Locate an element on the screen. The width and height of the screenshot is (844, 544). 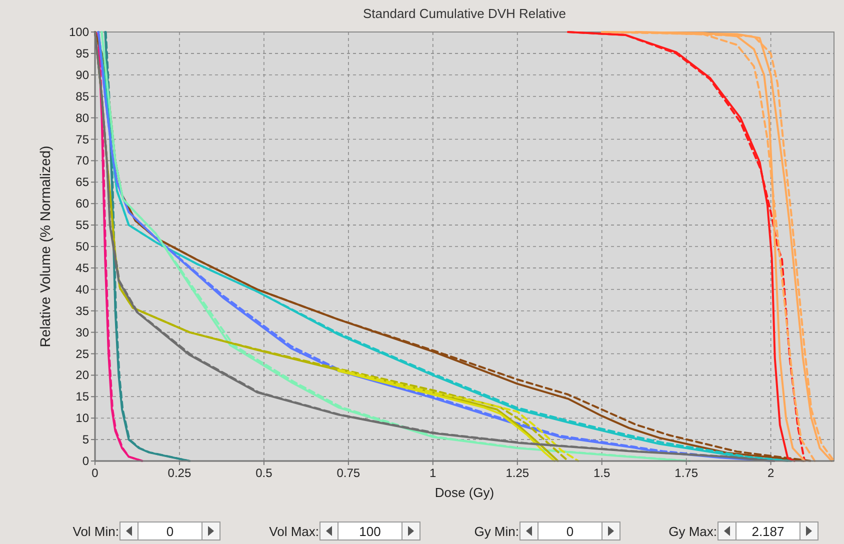
y-tick-label: 25 is located at coordinates (83, 353).